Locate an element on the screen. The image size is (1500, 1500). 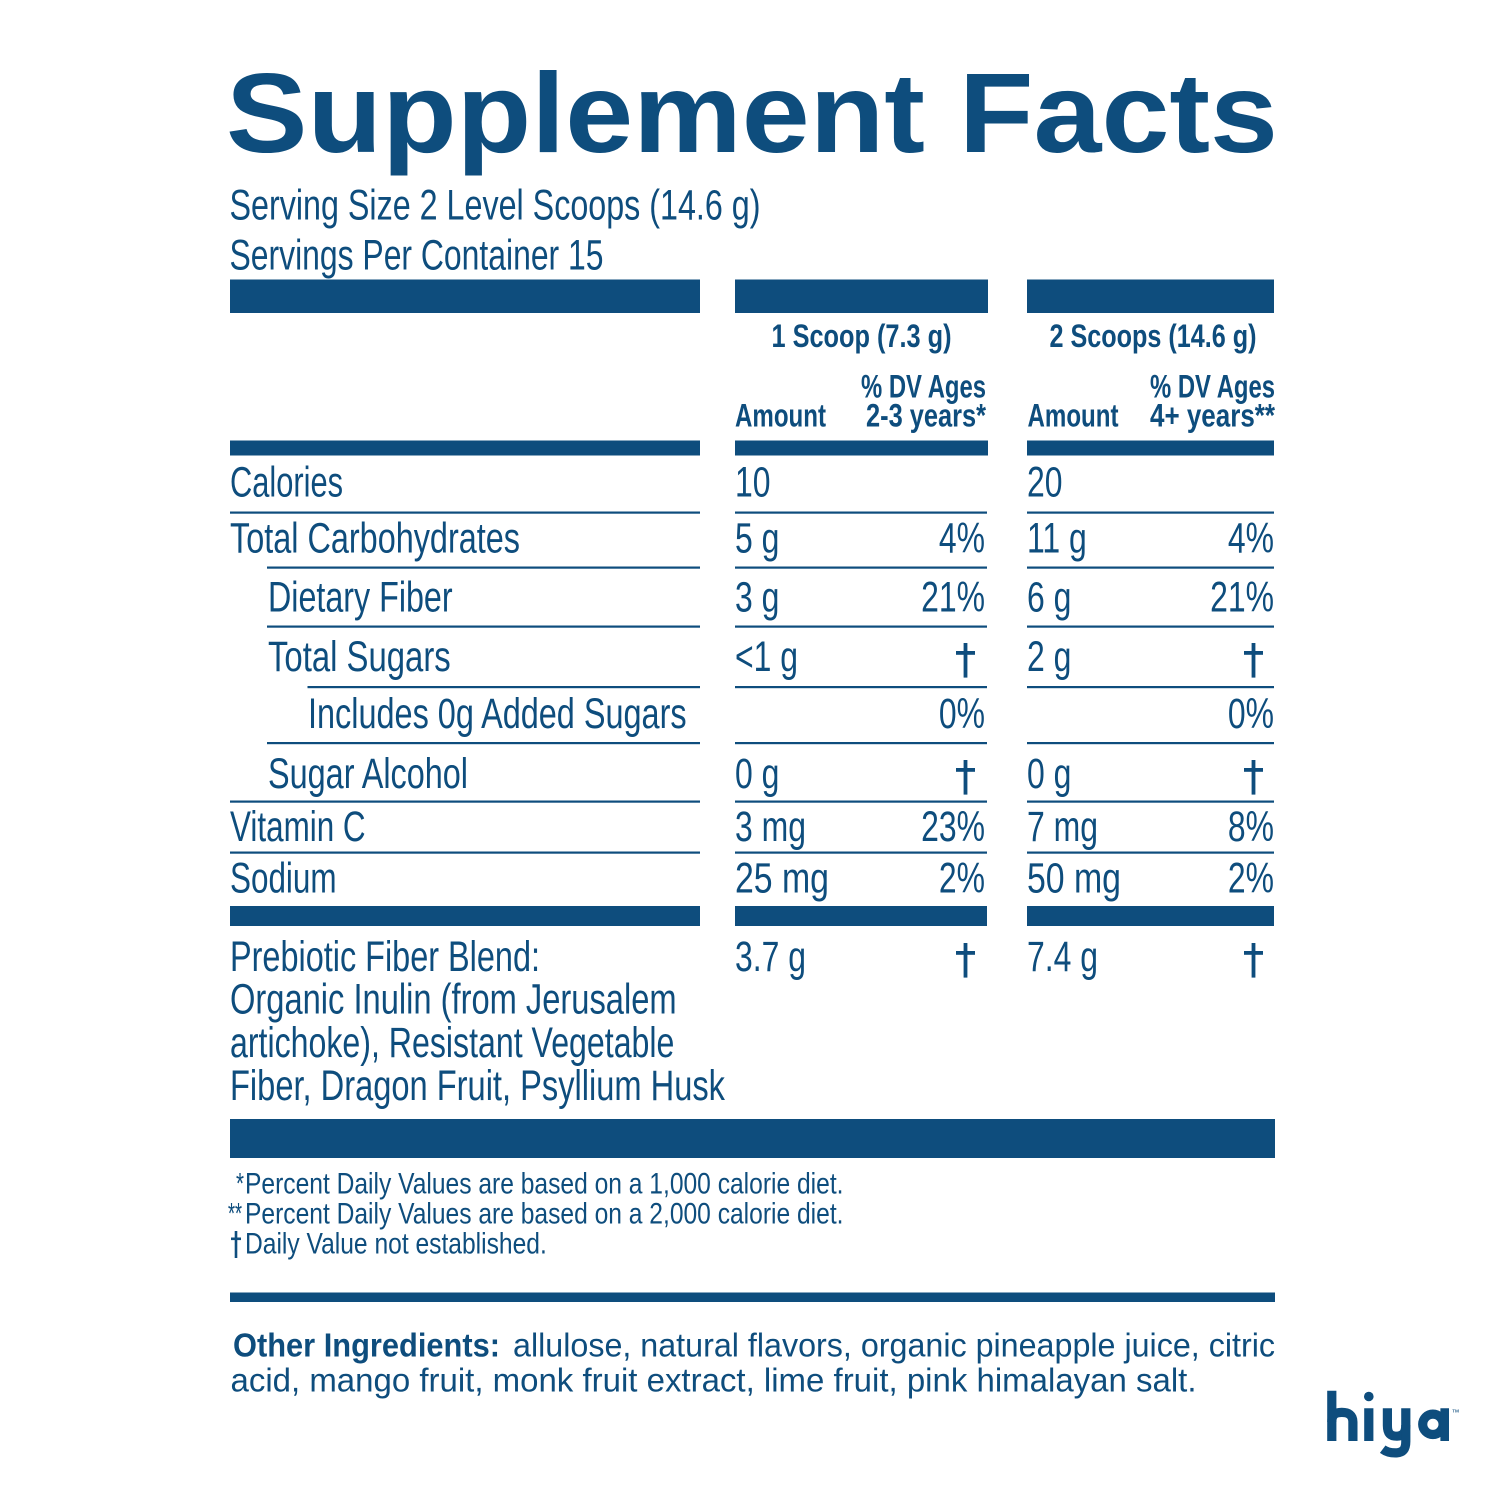
svg-text: 3.7 g is located at coordinates (770, 957).